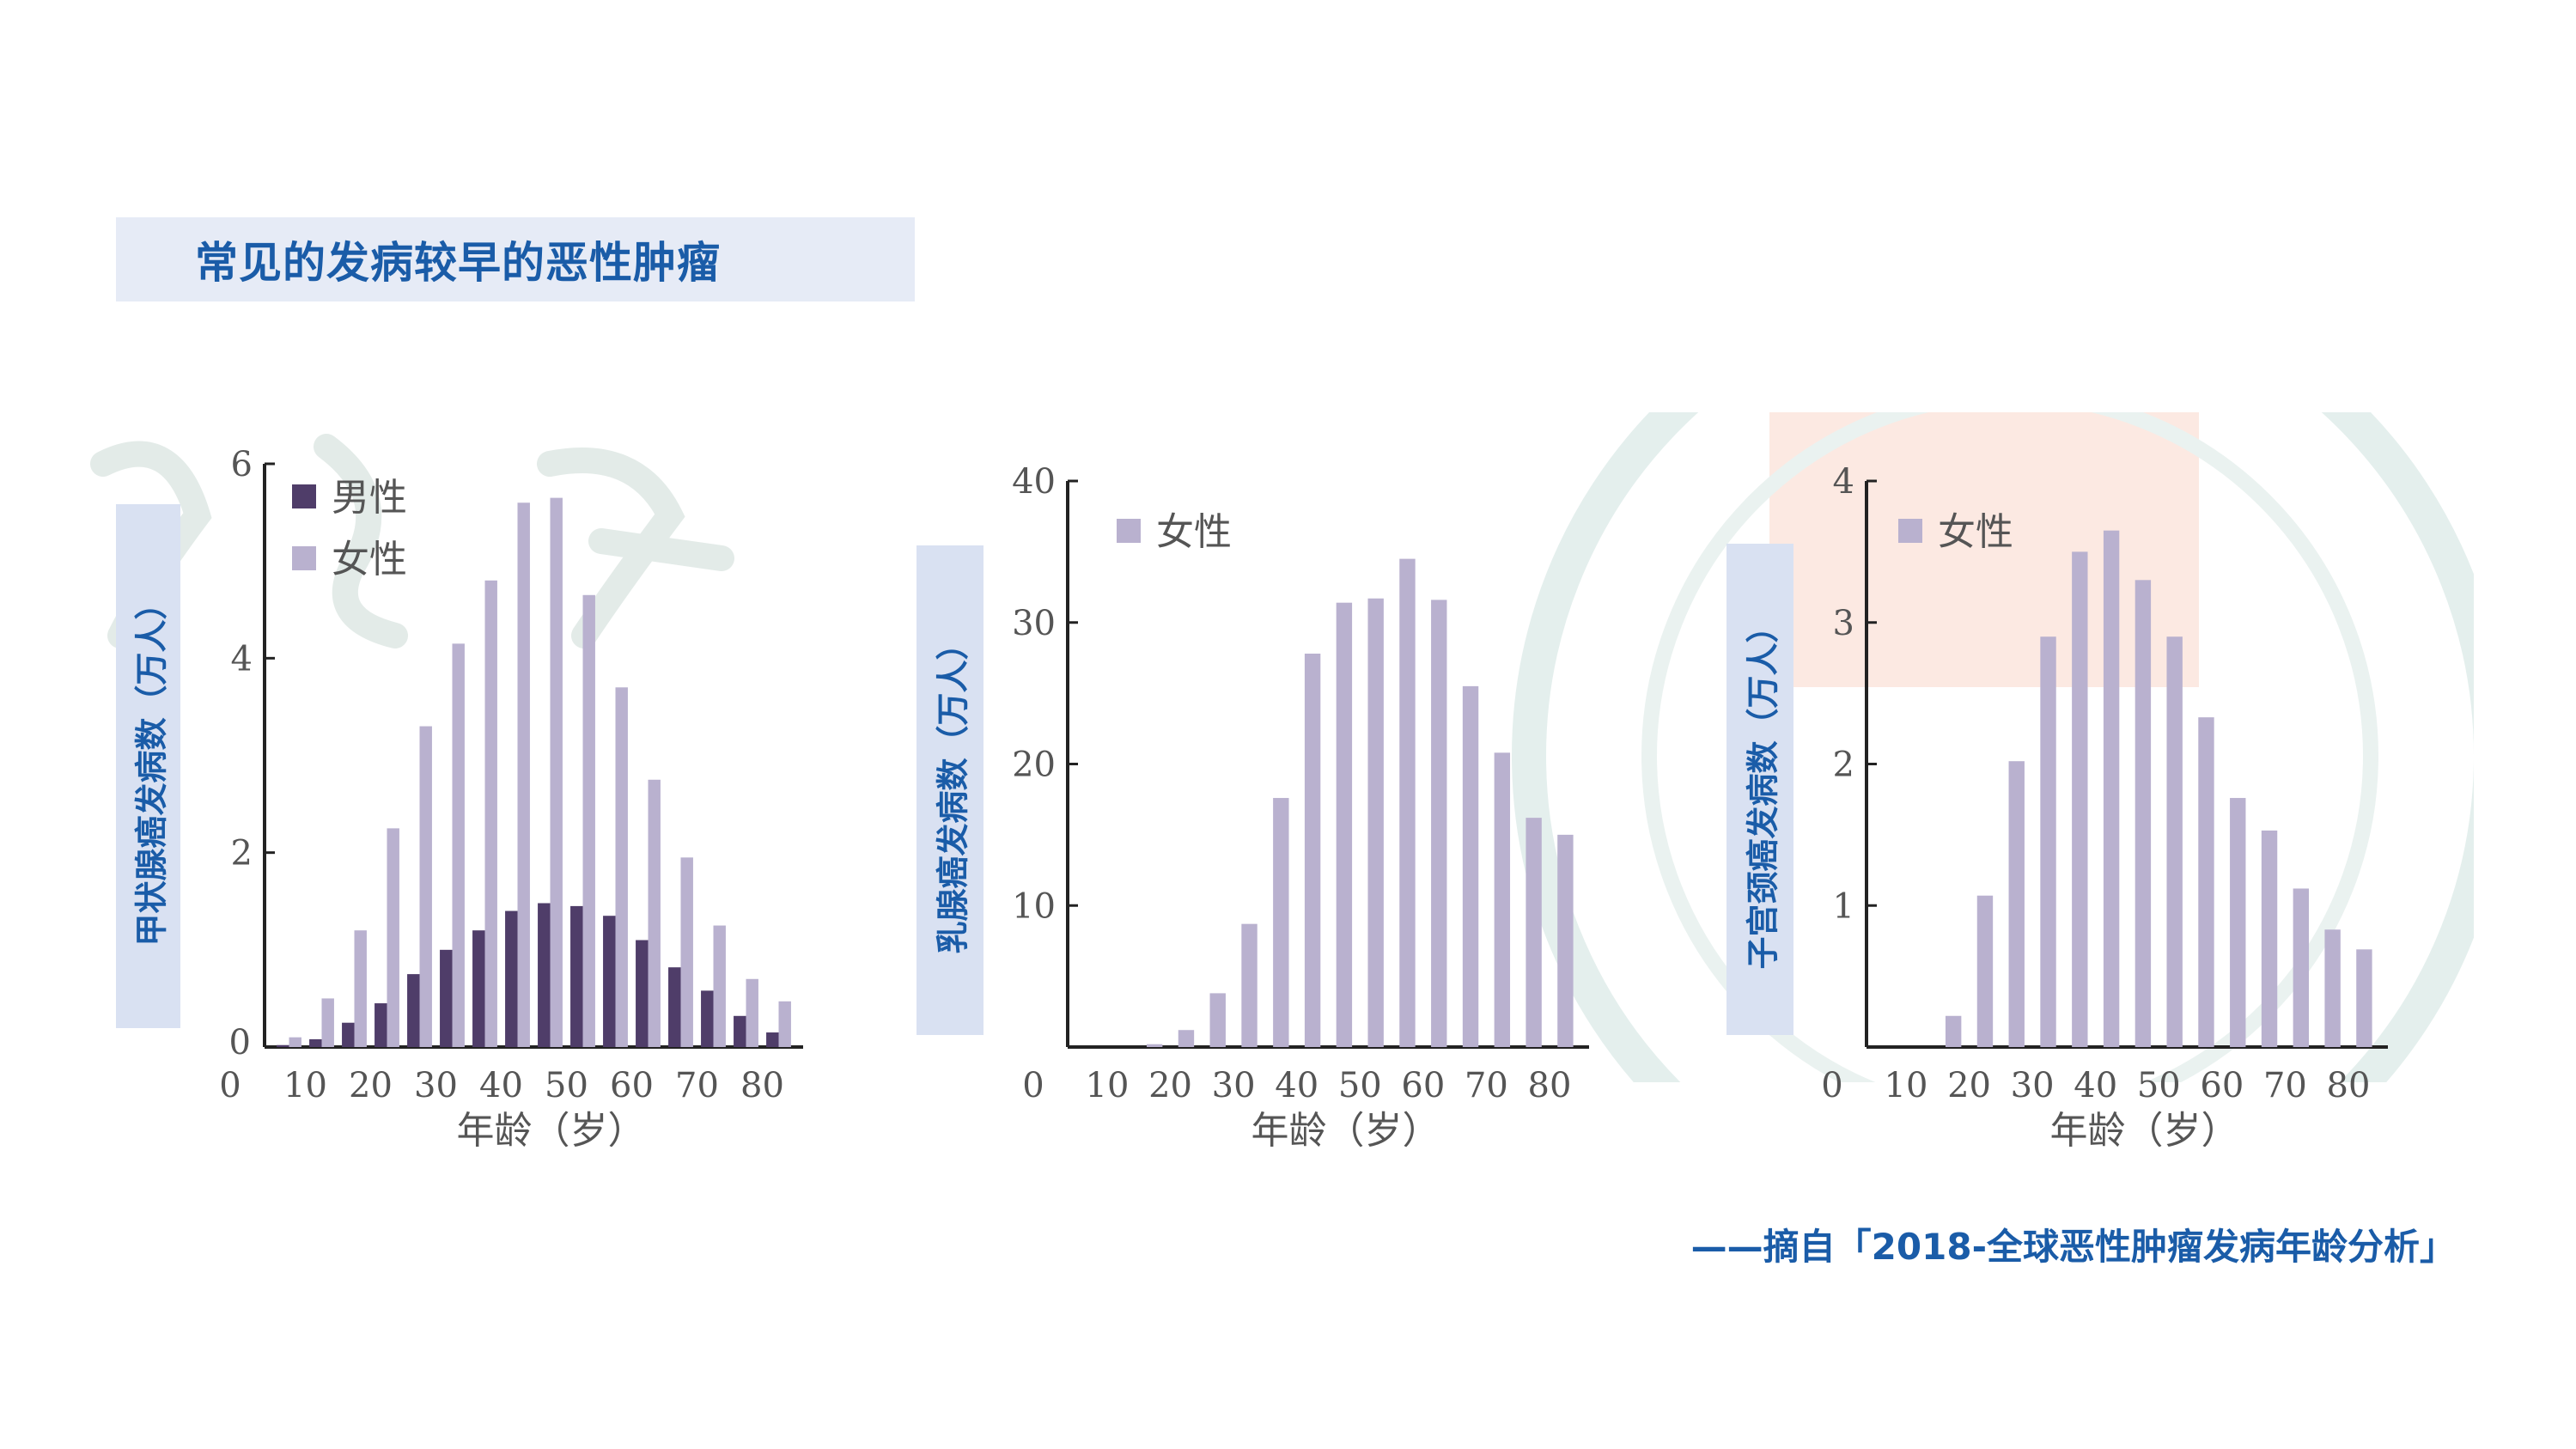 The image size is (2576, 1449). What do you see at coordinates (515, 259) in the screenshot?
I see `title-banner: 常见的发病较早的恶性肿瘤` at bounding box center [515, 259].